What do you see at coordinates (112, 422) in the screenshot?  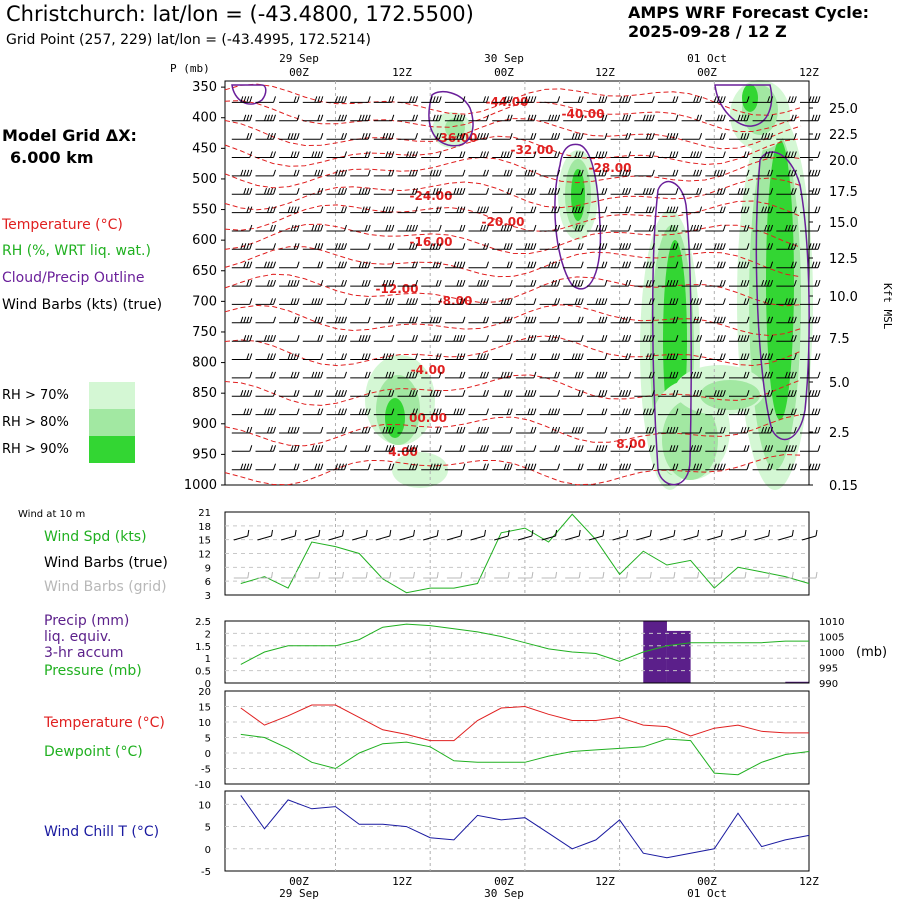 I see `legend-rh80-swatch` at bounding box center [112, 422].